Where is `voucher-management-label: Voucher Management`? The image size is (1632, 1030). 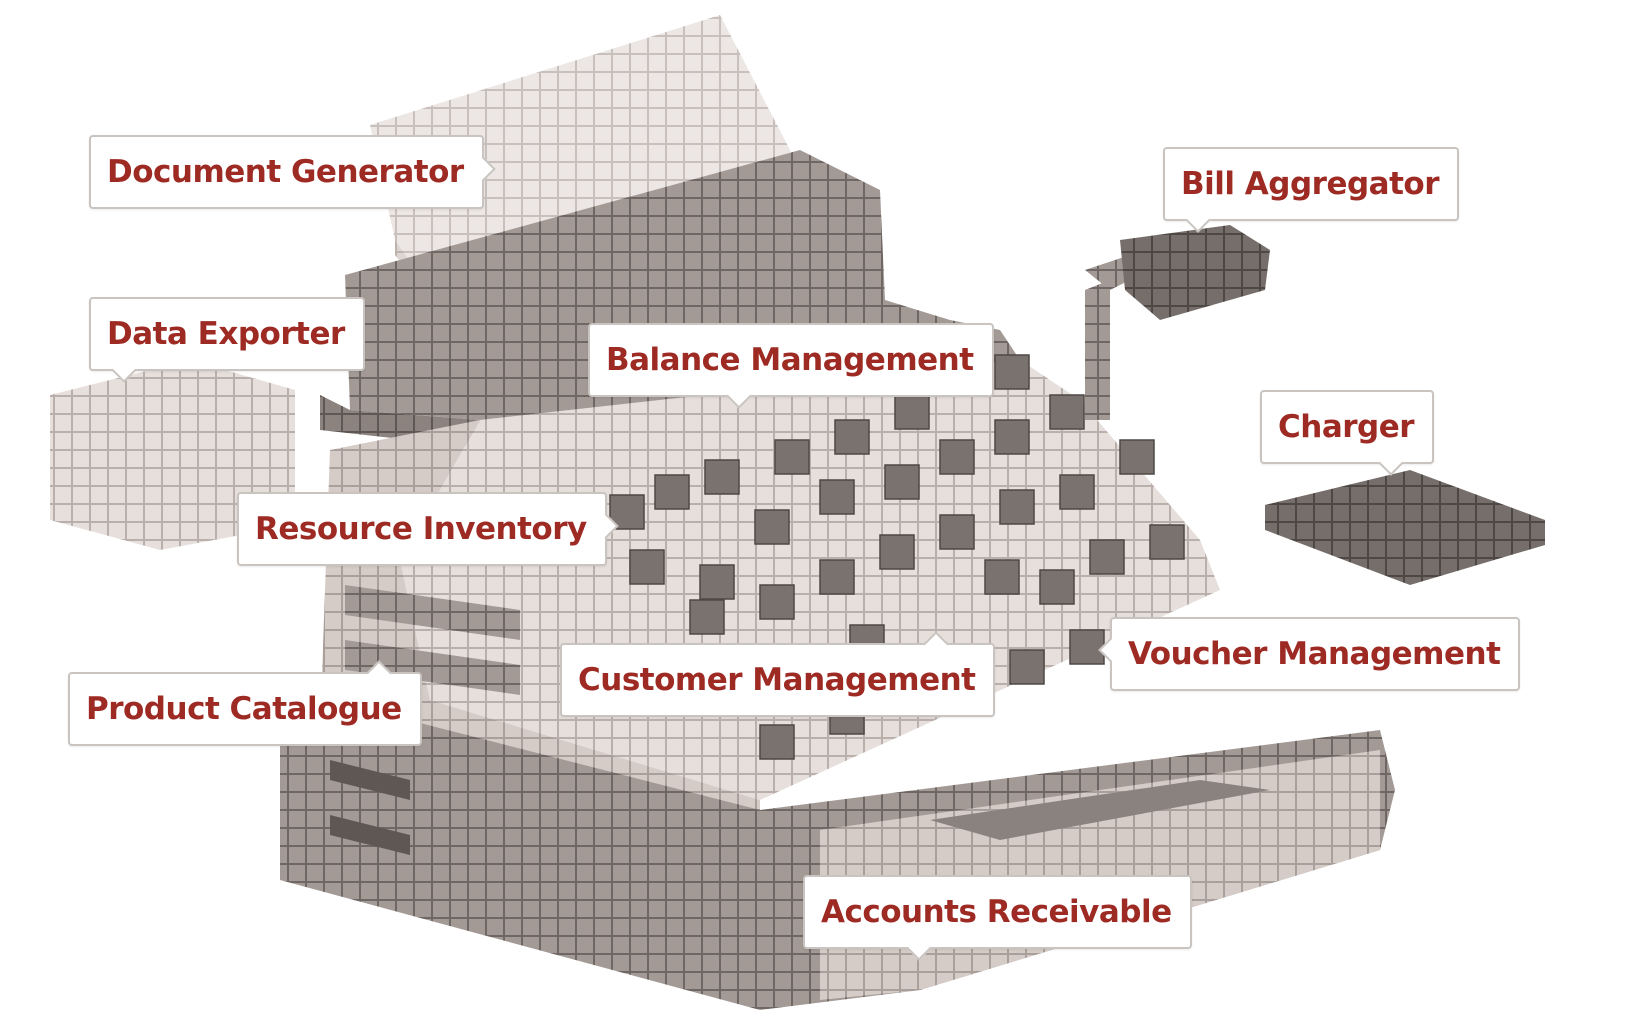 voucher-management-label: Voucher Management is located at coordinates (1309, 654).